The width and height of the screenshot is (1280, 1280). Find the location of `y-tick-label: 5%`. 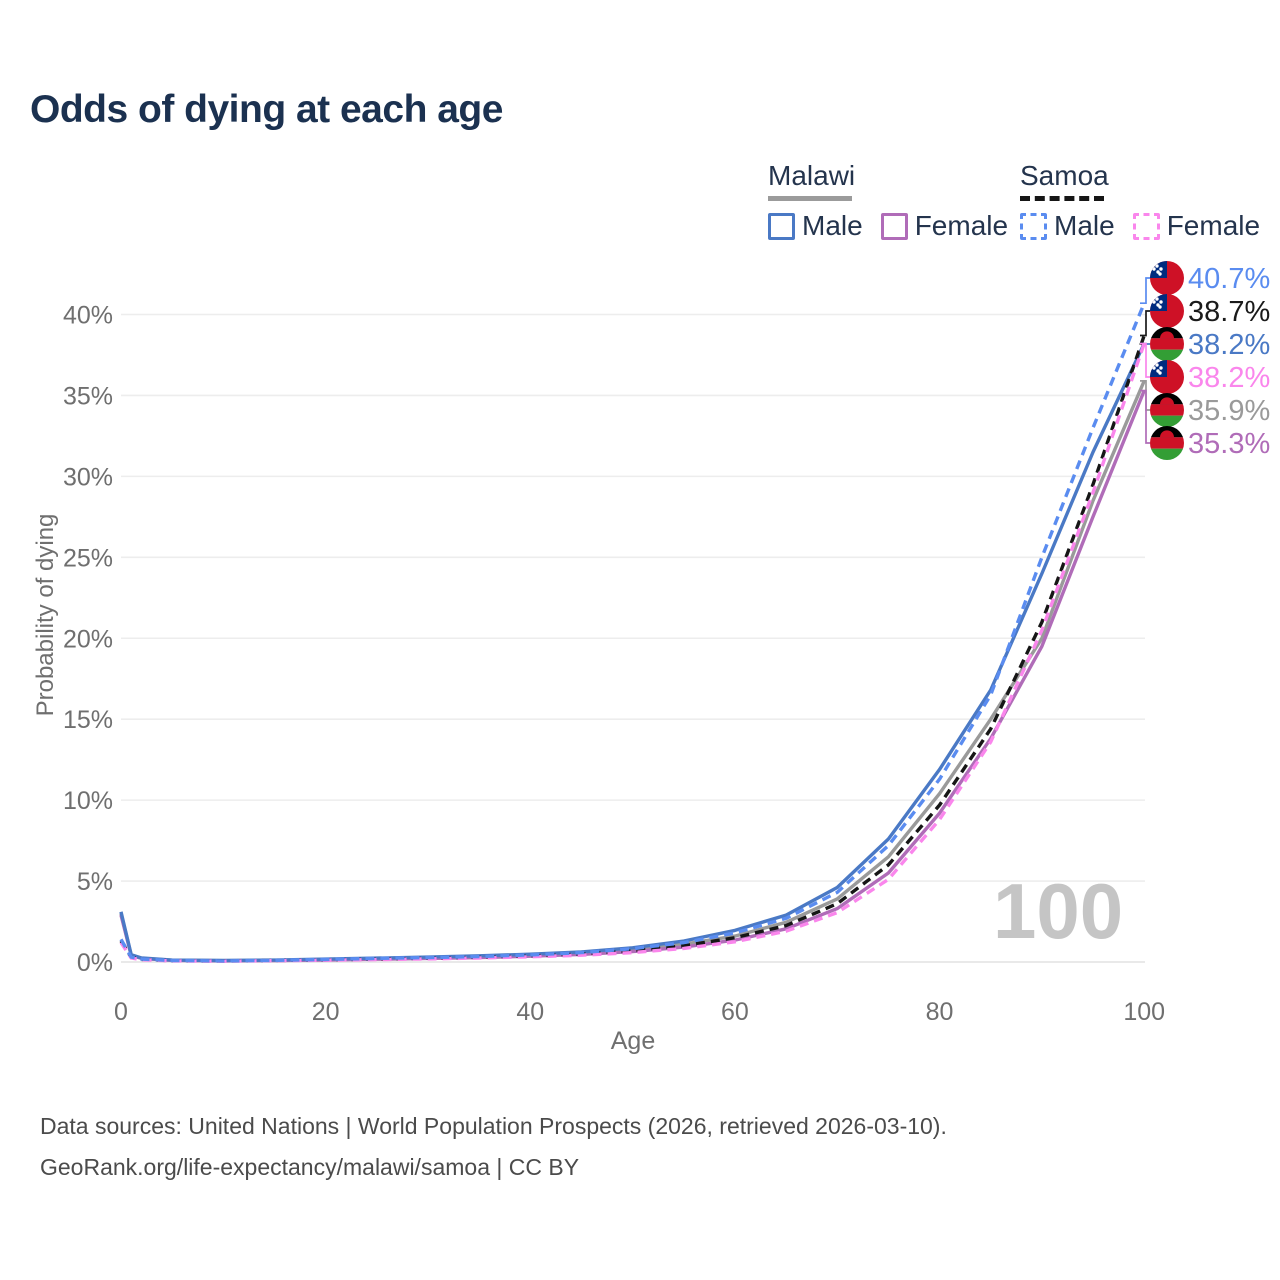

y-tick-label: 5% is located at coordinates (95, 882).